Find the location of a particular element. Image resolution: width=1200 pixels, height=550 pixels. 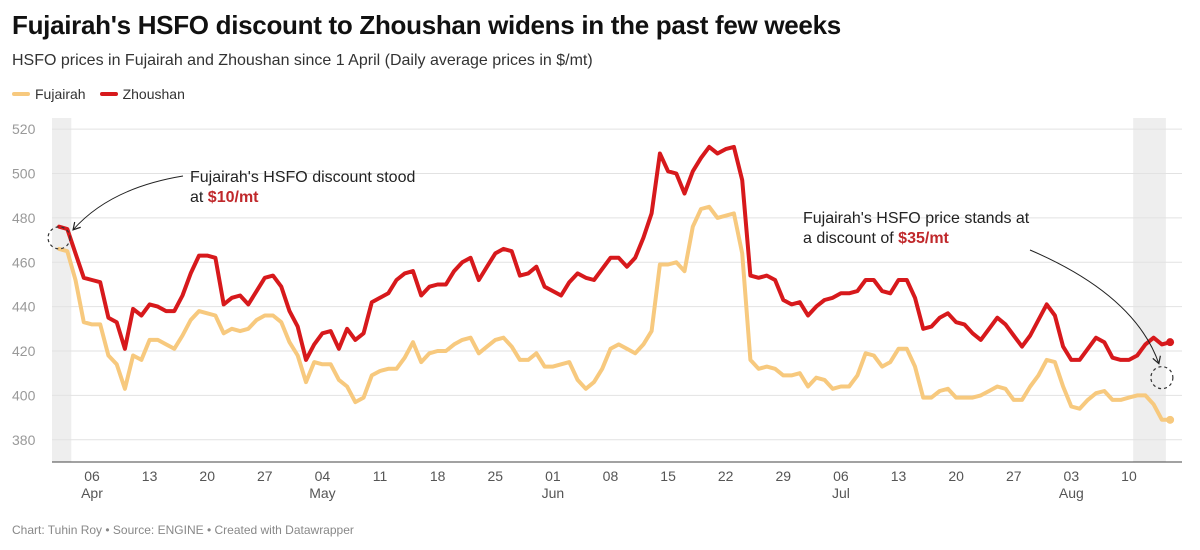

legend-item-zhoushan: Zhoushan is located at coordinates (142, 94).